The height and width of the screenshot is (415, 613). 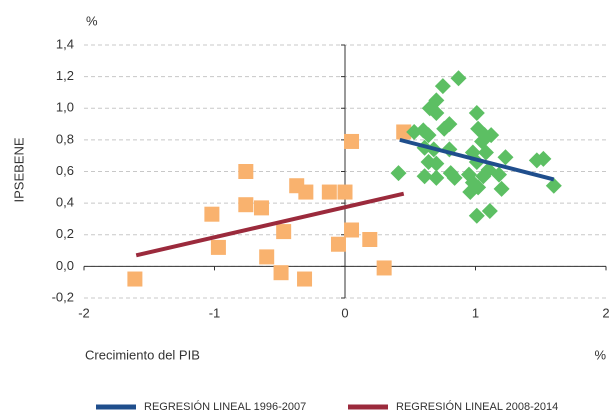 I want to click on x-unit: %, so click(x=600, y=354).